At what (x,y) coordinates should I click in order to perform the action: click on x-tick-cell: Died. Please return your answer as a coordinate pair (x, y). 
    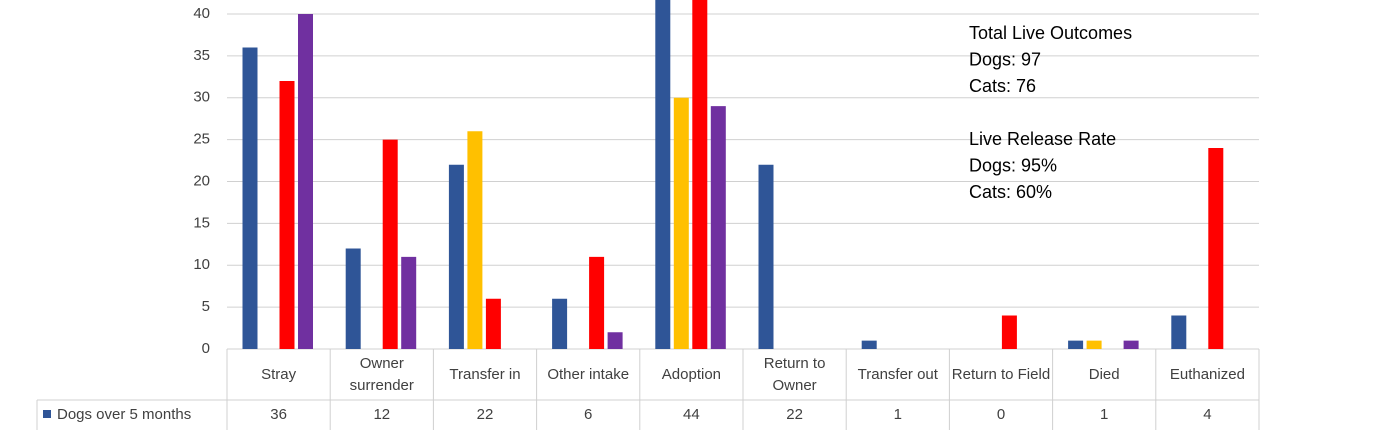
    Looking at the image, I should click on (1104, 374).